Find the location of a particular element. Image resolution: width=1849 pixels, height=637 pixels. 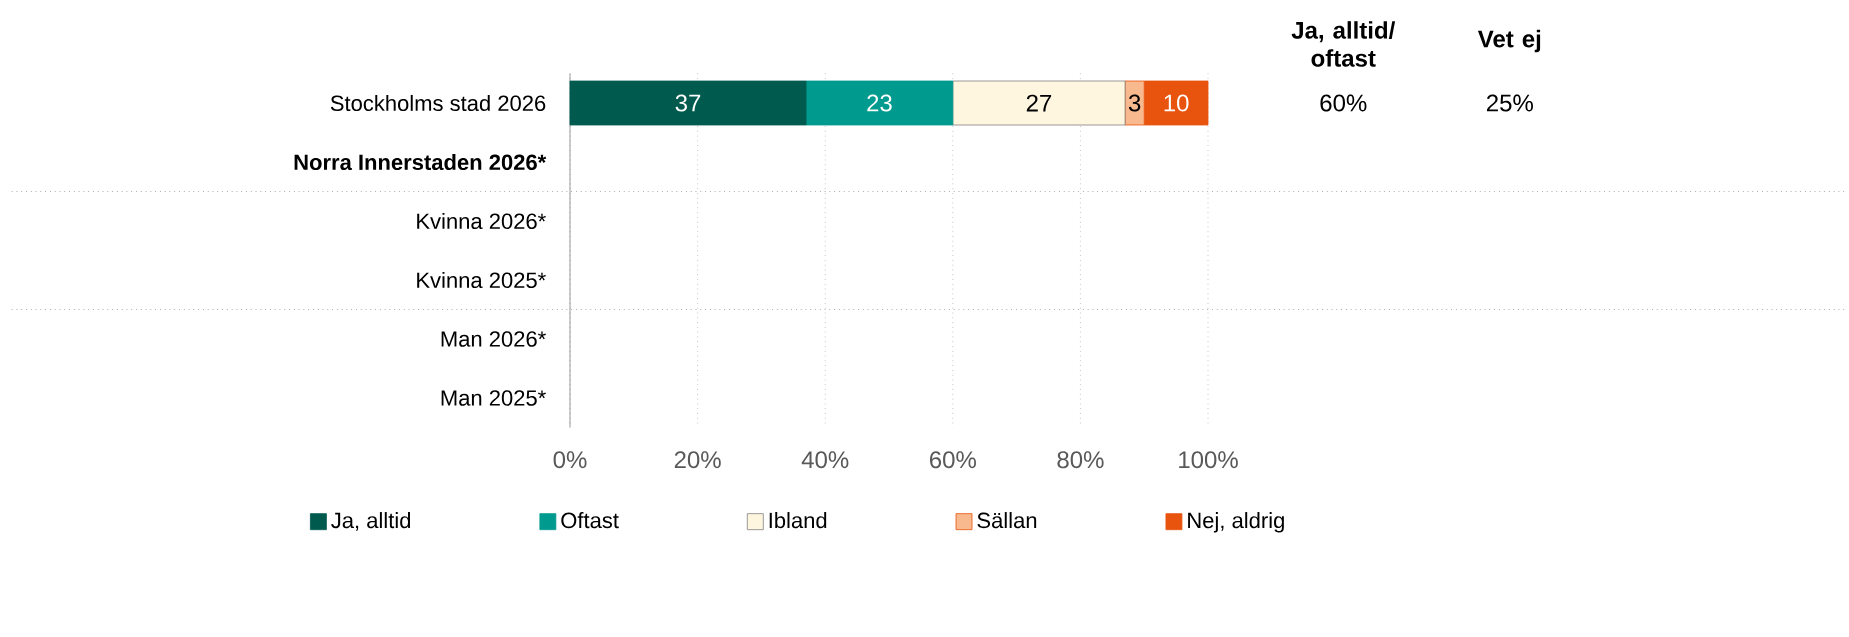

data-label: 3 is located at coordinates (1134, 103).